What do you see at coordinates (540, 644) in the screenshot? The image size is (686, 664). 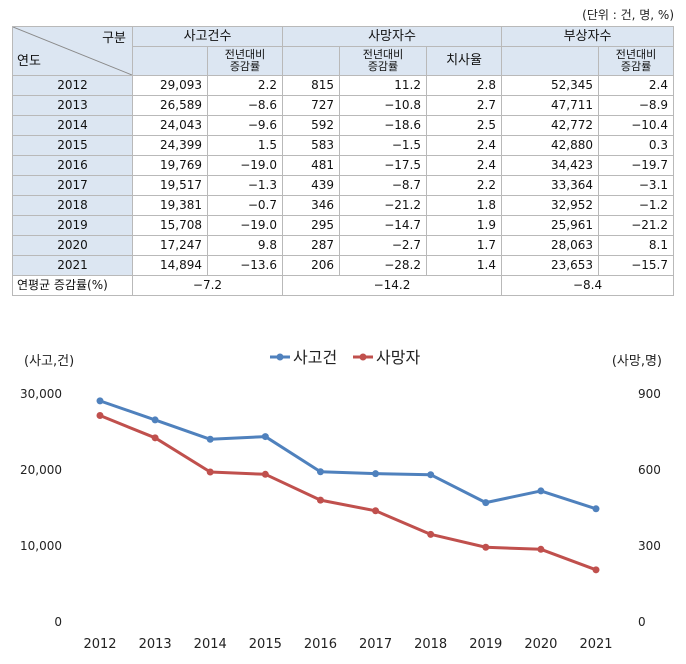 I see `x-tick-label: 2020` at bounding box center [540, 644].